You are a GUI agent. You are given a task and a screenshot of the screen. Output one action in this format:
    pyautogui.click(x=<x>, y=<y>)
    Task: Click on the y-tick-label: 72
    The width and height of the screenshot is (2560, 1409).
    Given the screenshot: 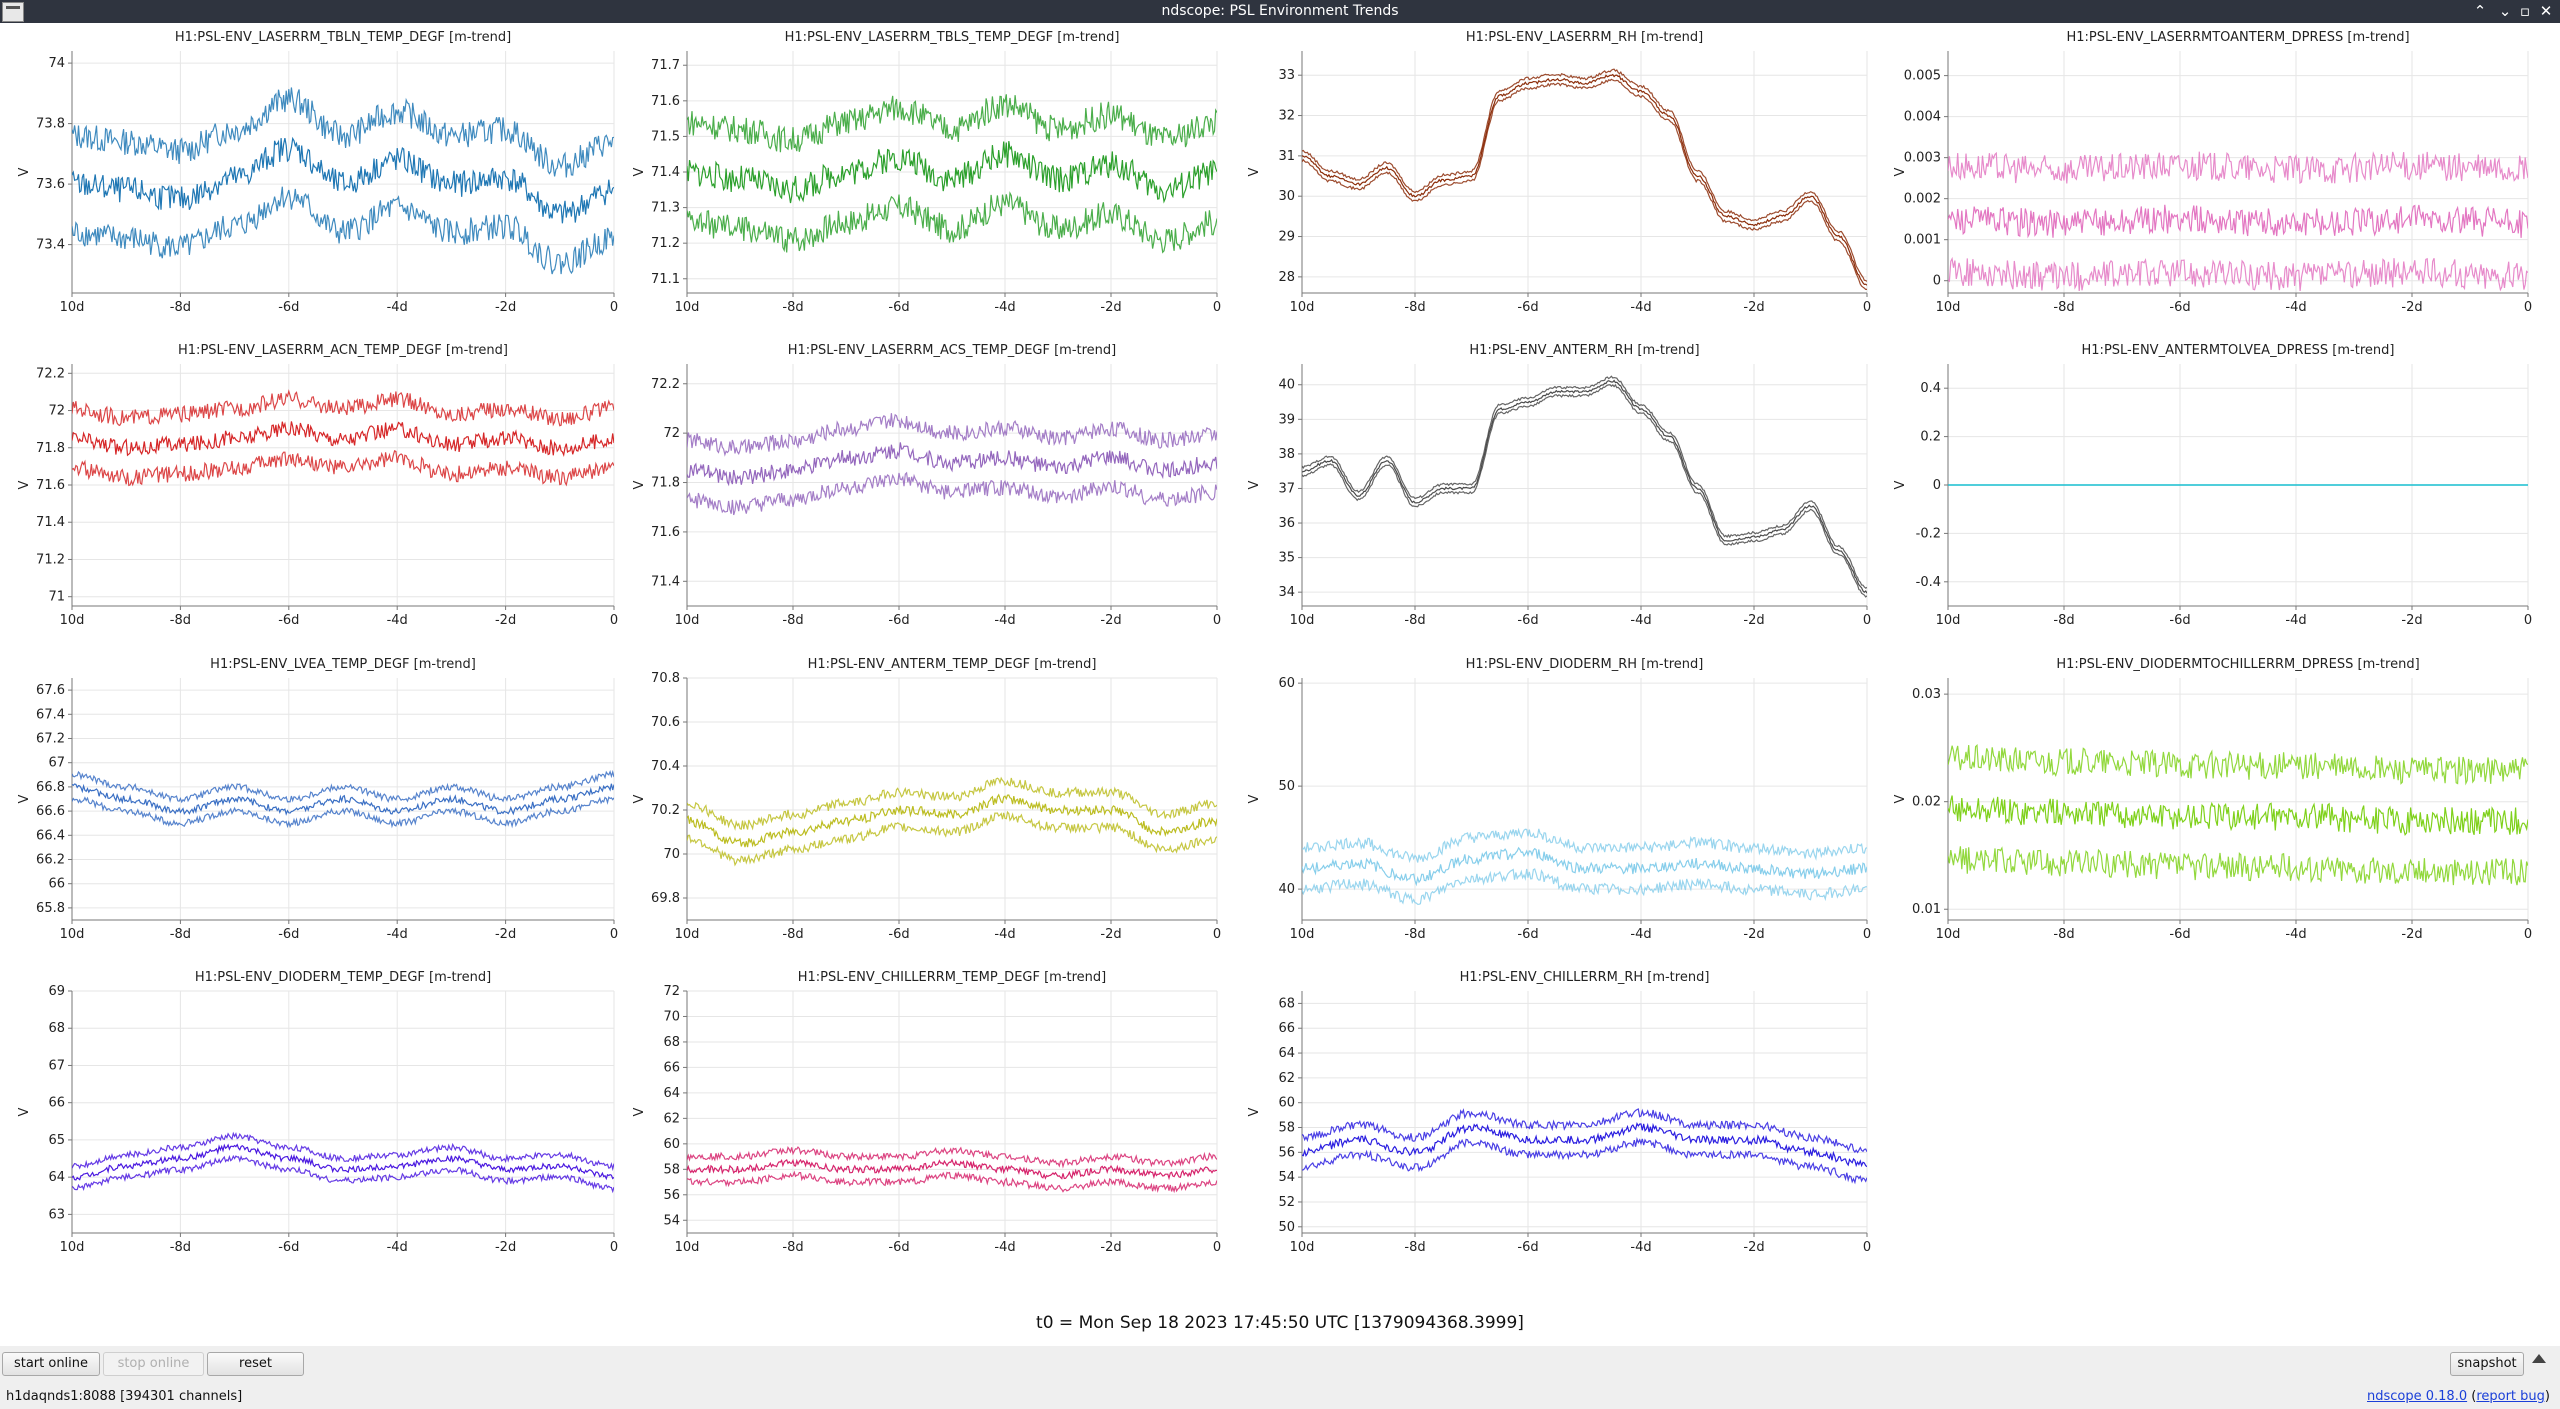 What is the action you would take?
    pyautogui.click(x=56, y=411)
    